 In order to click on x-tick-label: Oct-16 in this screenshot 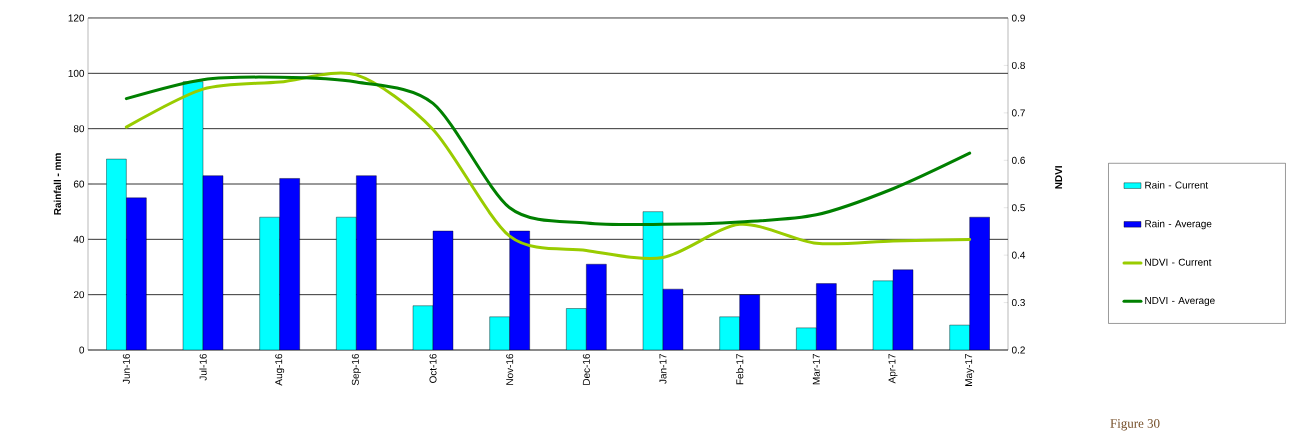, I will do `click(433, 368)`.